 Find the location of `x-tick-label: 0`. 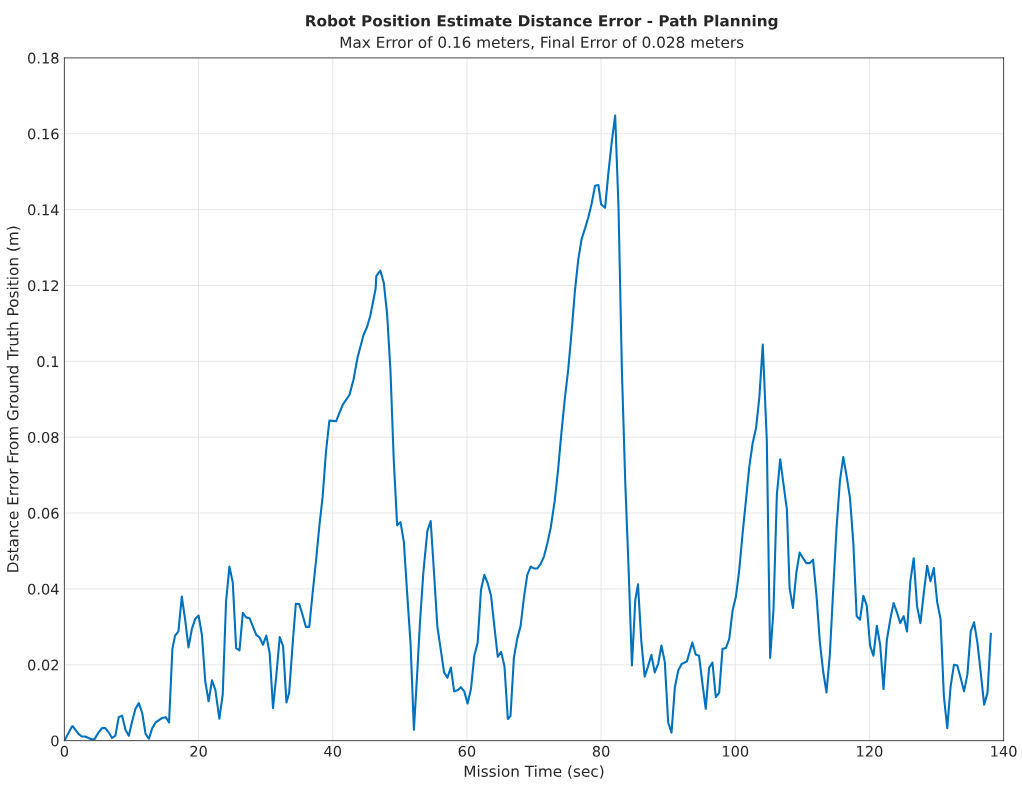

x-tick-label: 0 is located at coordinates (64, 751).